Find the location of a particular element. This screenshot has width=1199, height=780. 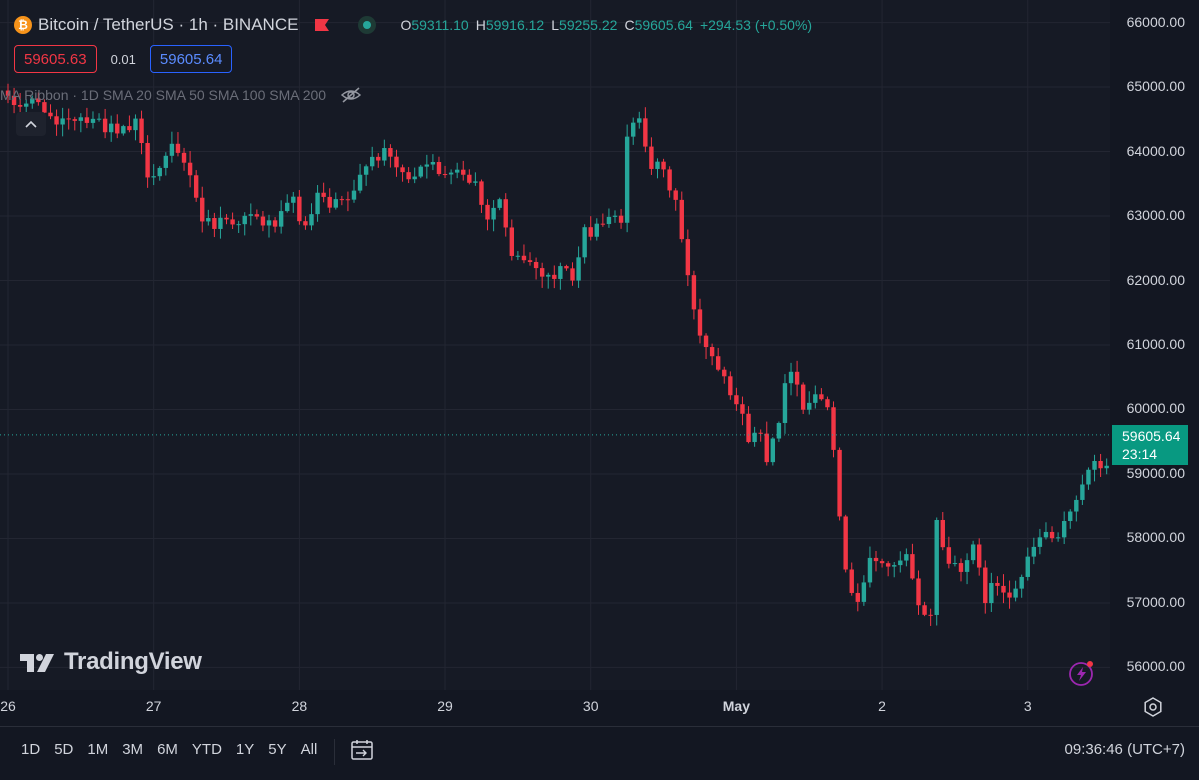

range-button-1m: 1M is located at coordinates (98, 749).